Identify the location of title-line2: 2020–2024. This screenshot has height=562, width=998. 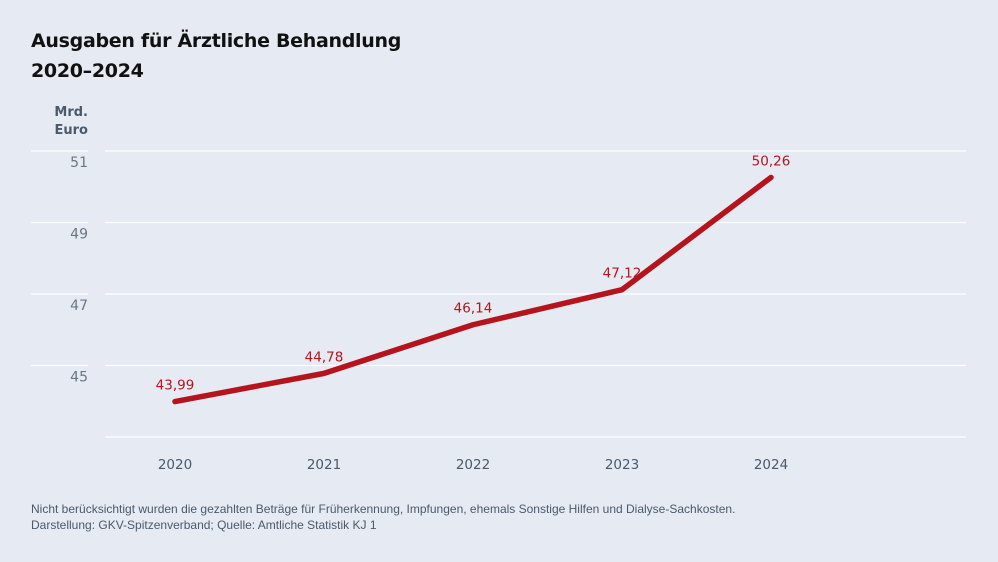
(87, 71).